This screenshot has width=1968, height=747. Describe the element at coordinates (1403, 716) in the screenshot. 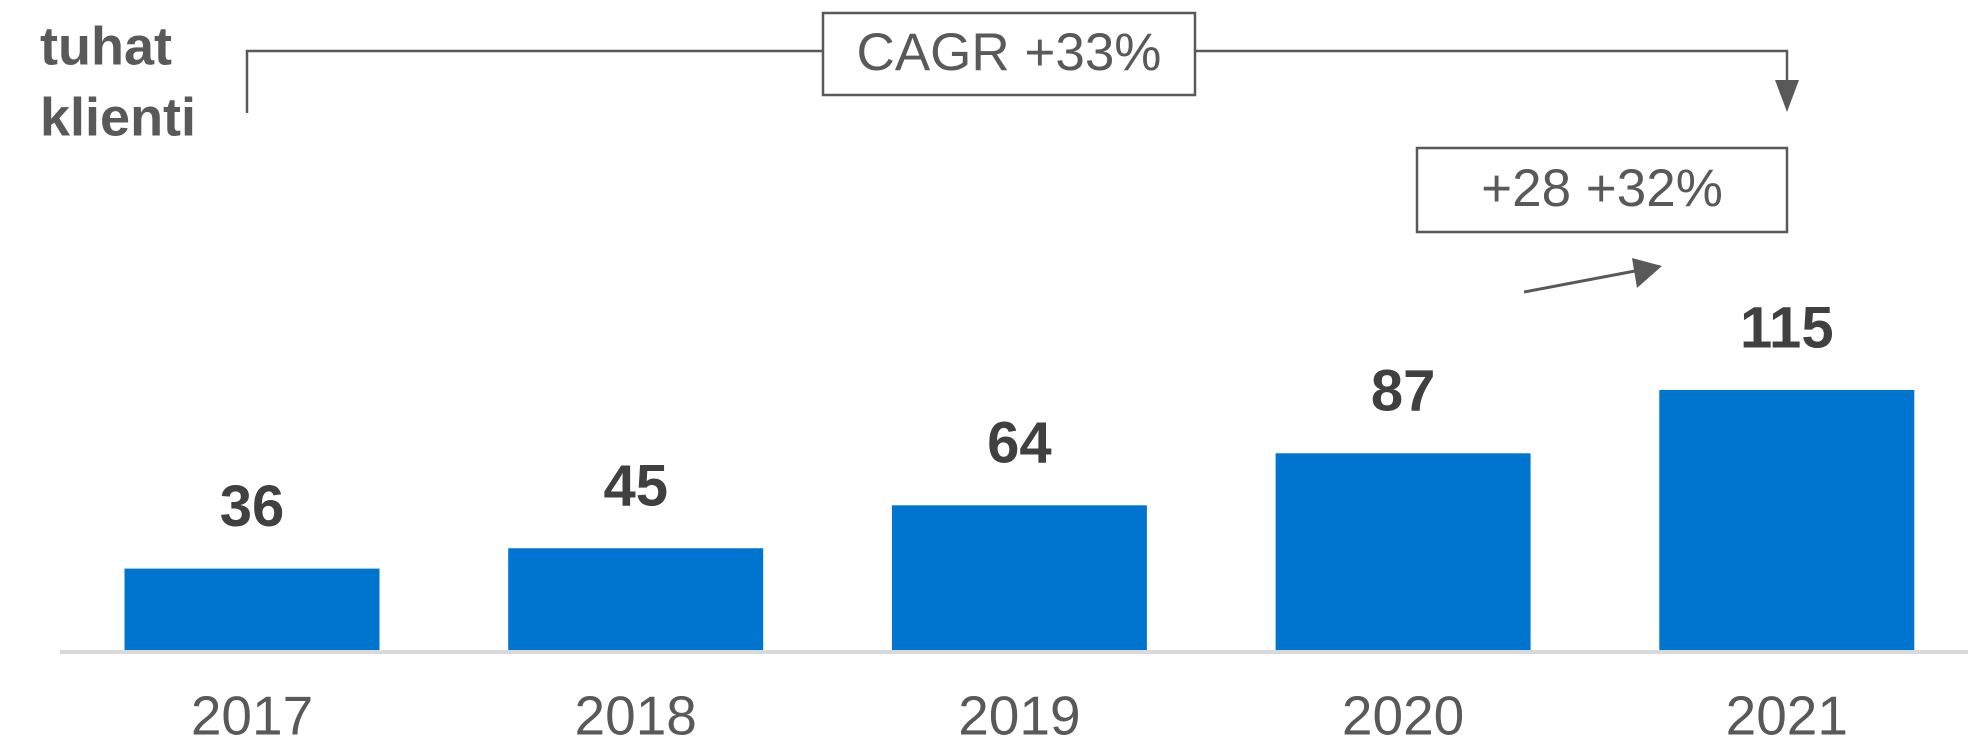

I see `x-tick-label: 2020` at that location.